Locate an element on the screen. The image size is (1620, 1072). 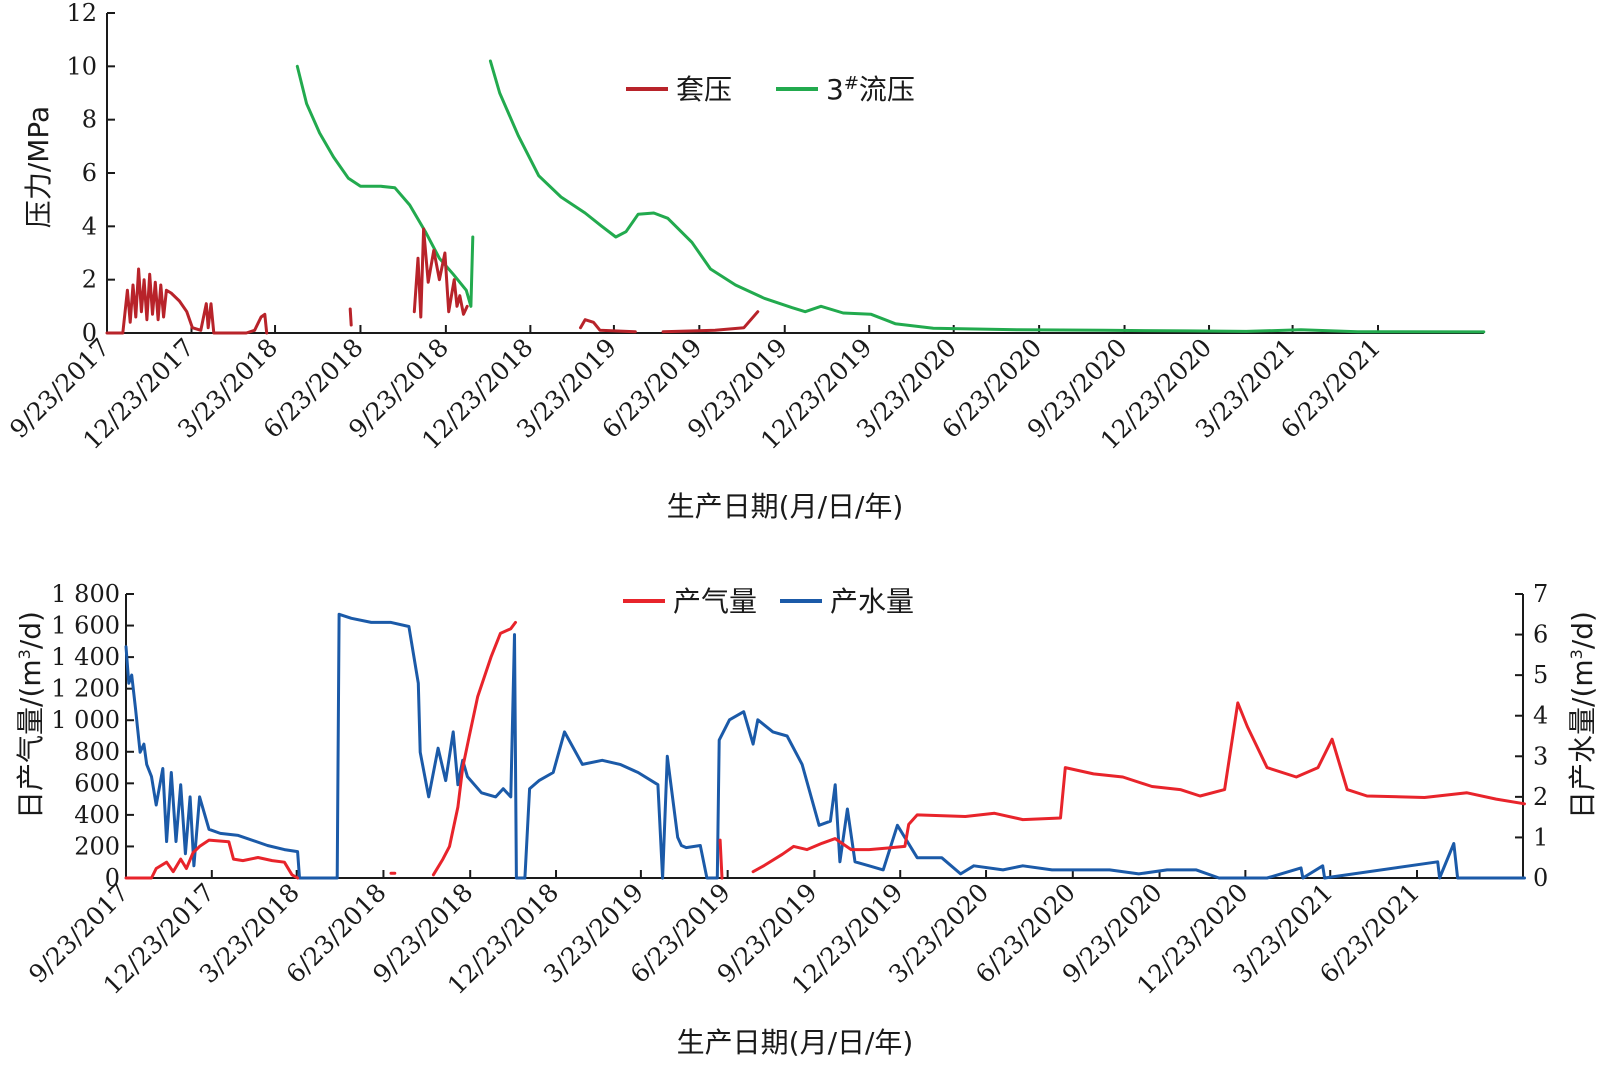
pressure-y-tick-label-8: 8 is located at coordinates (89, 120).